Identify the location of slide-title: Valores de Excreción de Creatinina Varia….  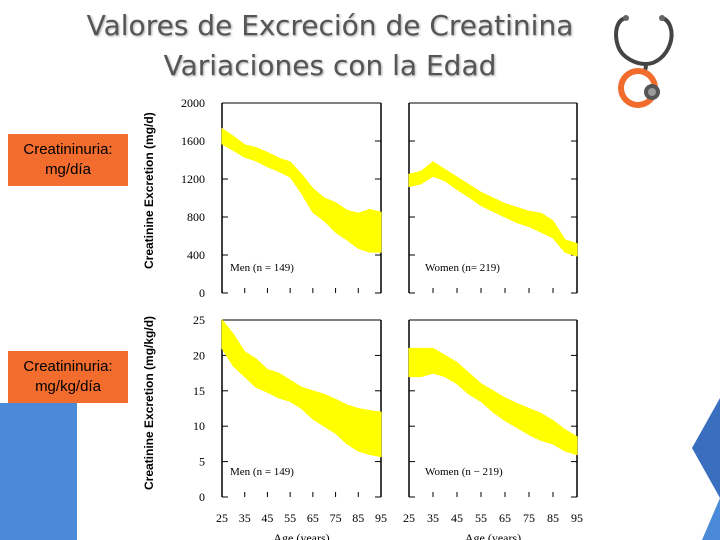
(330, 46).